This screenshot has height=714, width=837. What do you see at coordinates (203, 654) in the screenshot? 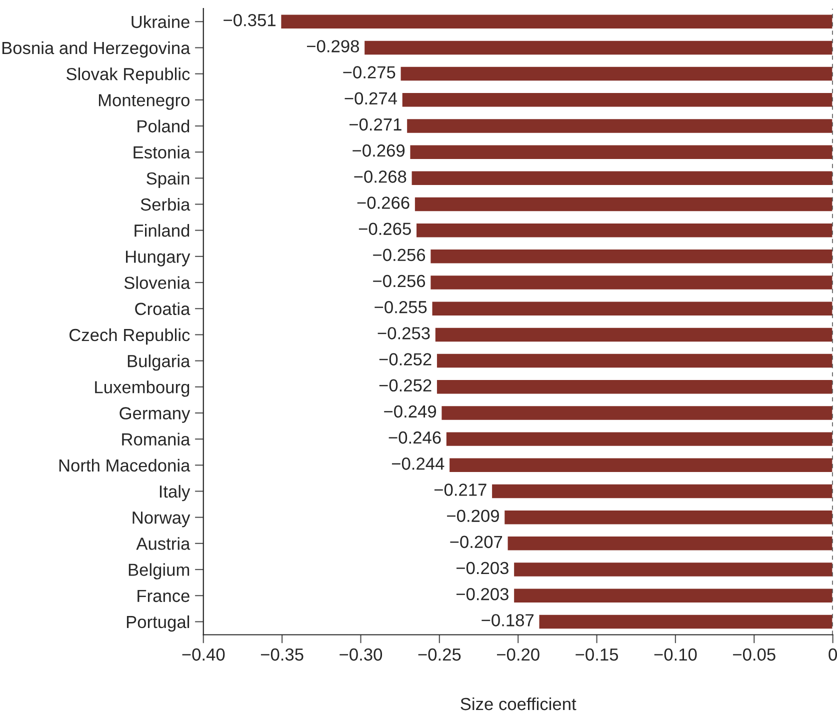
I see `x-tick-label: −0.40` at bounding box center [203, 654].